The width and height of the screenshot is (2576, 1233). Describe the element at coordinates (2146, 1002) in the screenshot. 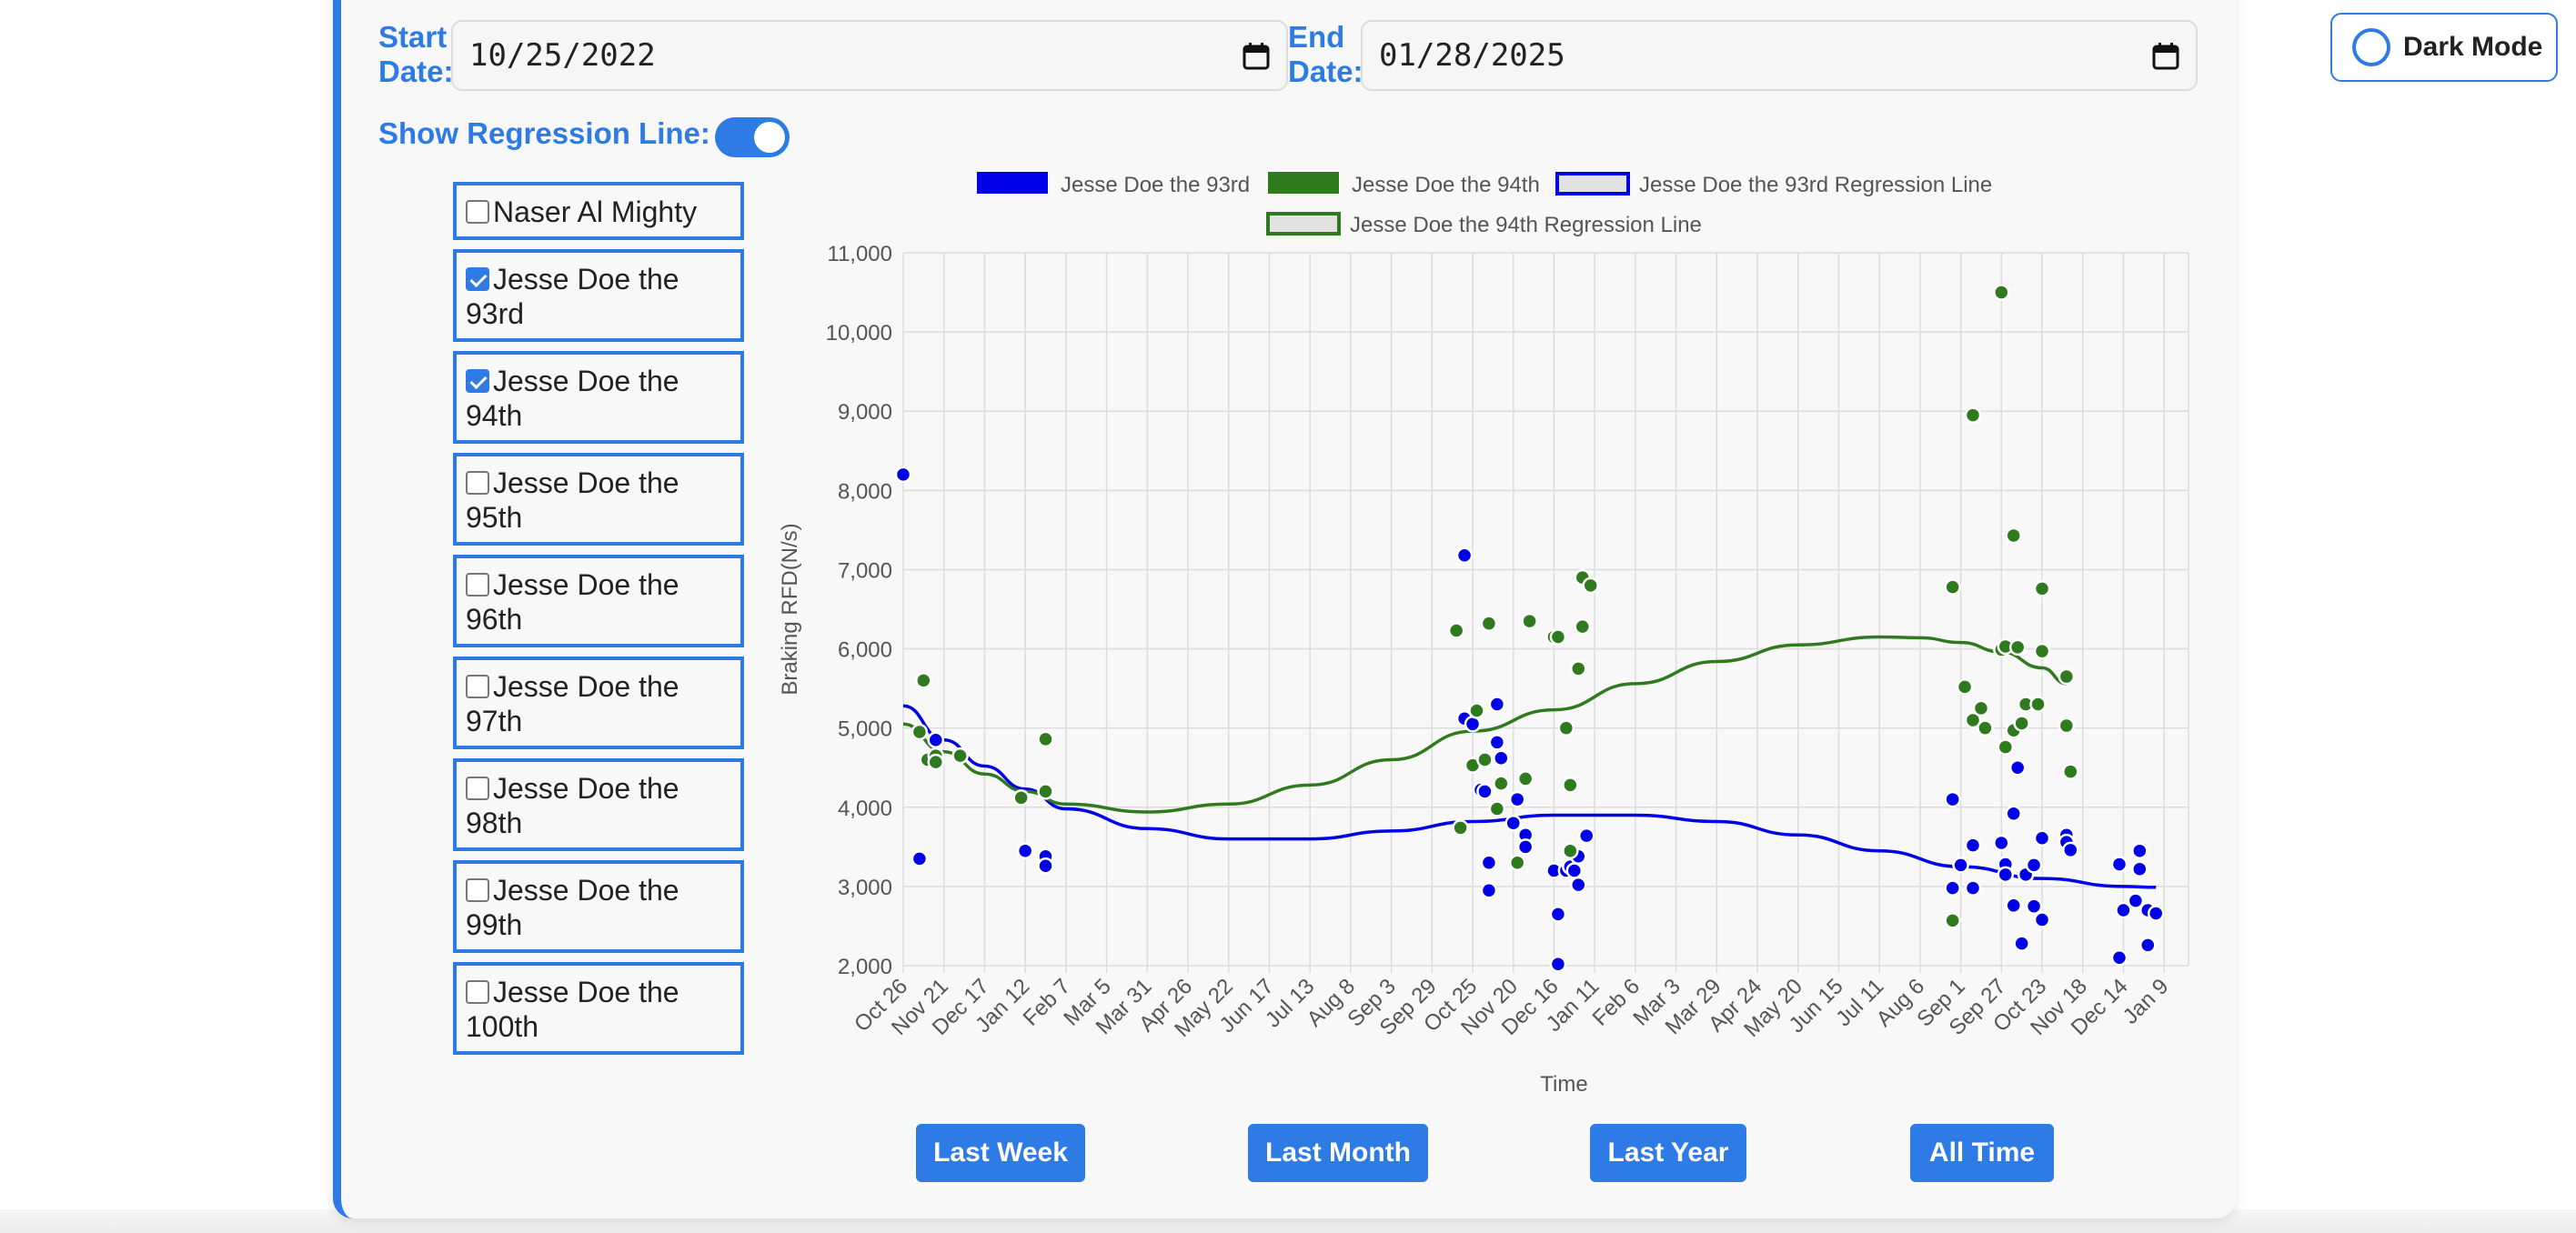

I see `x-tick-label: Jan 9` at that location.